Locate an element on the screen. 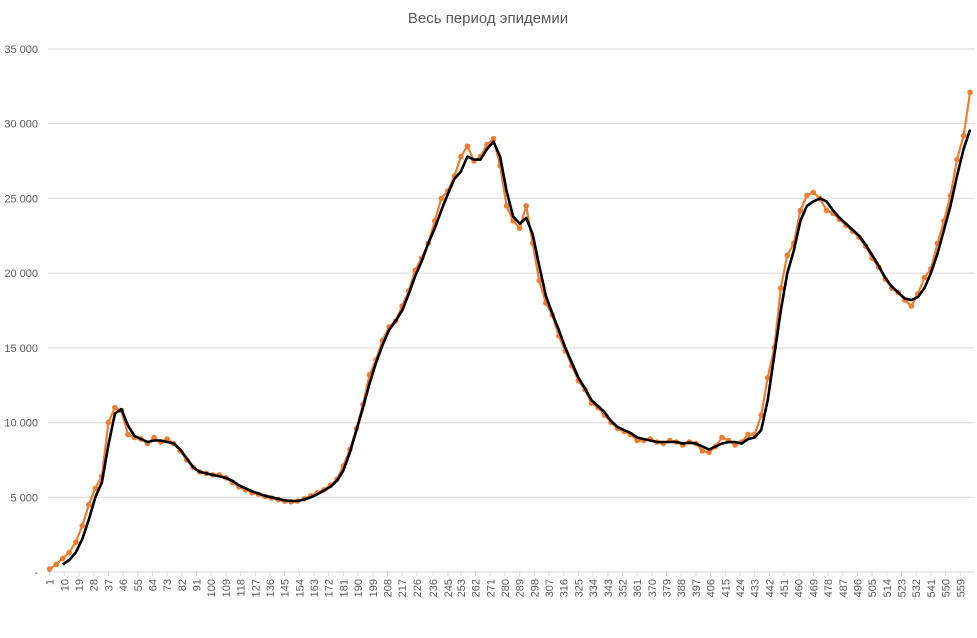  x-tick-label: 442 is located at coordinates (770, 588).